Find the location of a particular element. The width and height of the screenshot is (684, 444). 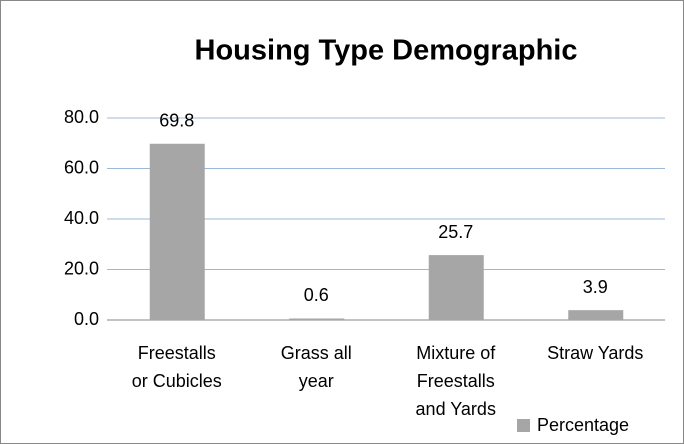

y-tick-label: 20.0 is located at coordinates (81, 268).